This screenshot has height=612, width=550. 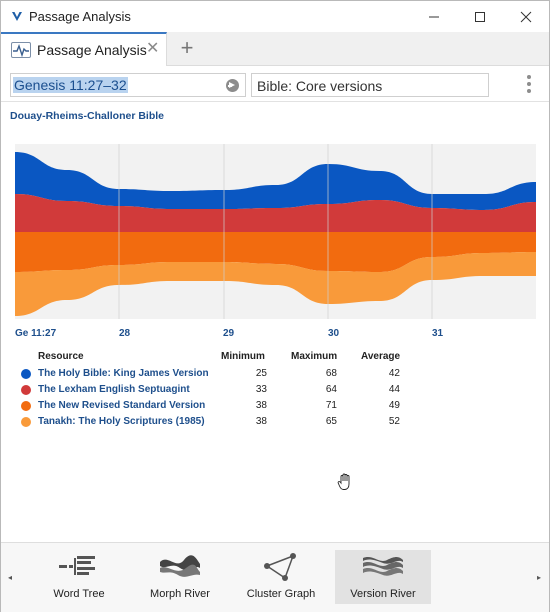 I want to click on series-band-lexham-septuagint, so click(x=275, y=213).